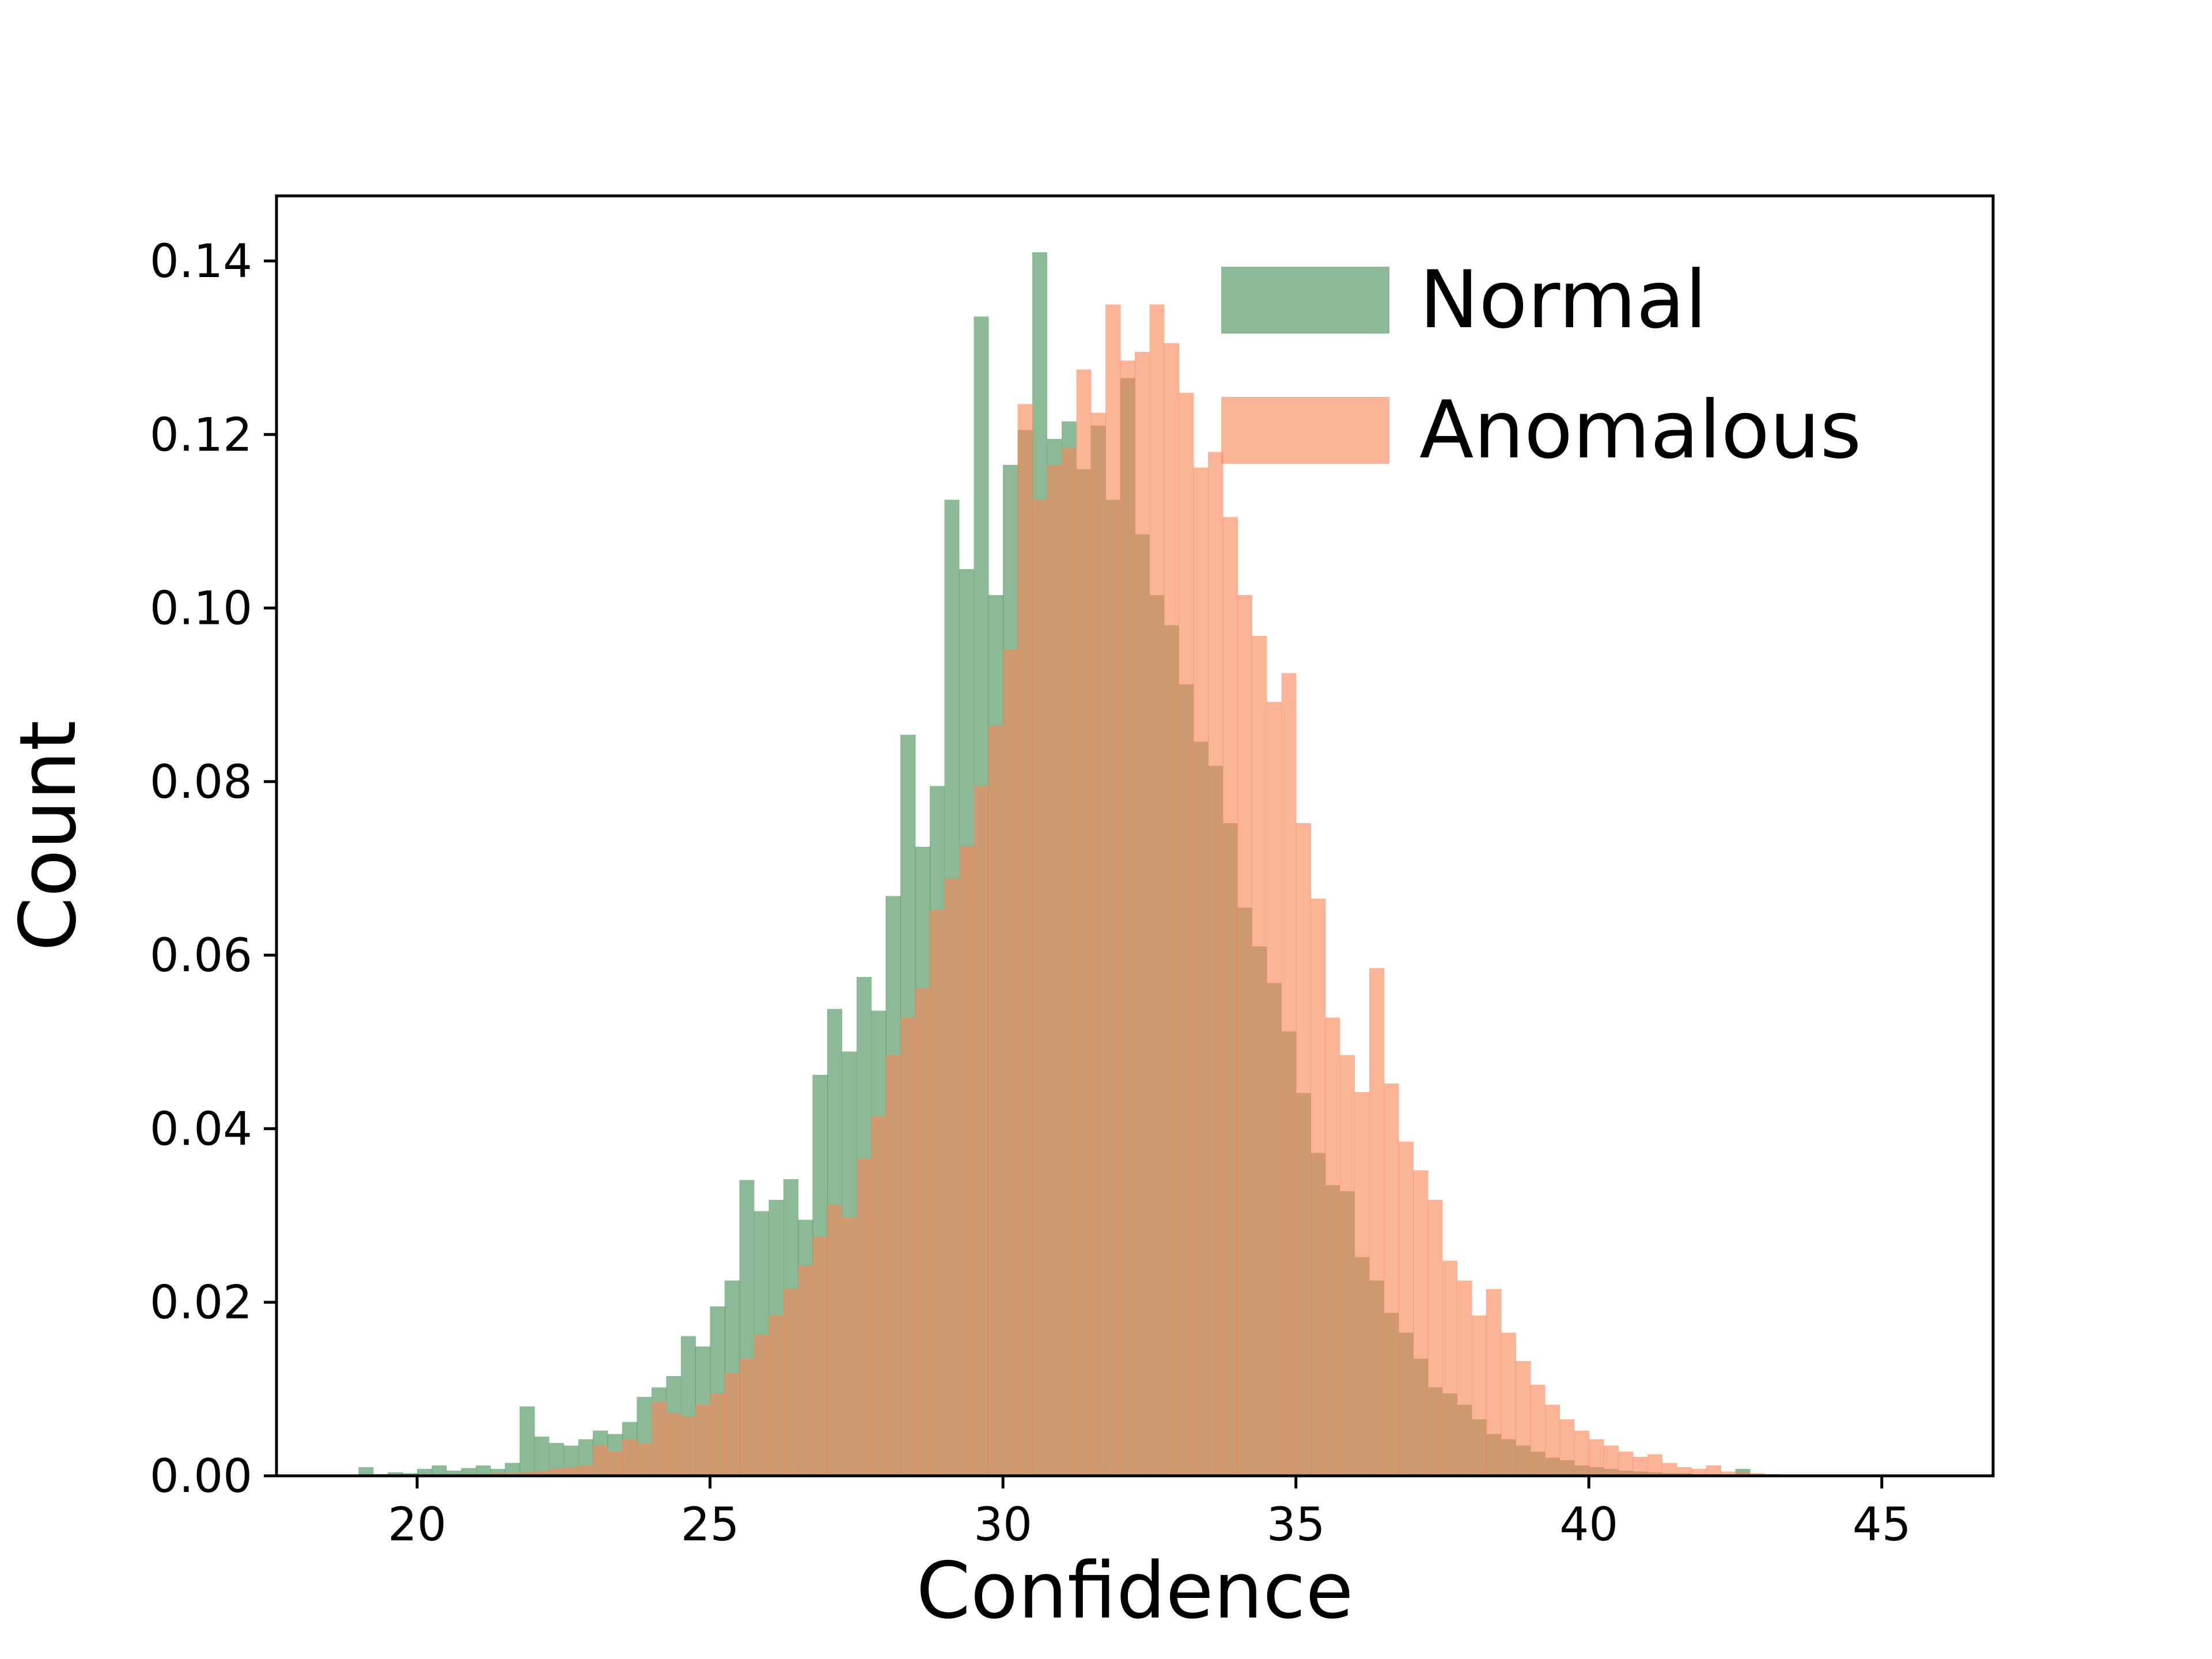 The width and height of the screenshot is (2212, 1659). Describe the element at coordinates (417, 1524) in the screenshot. I see `svg-text: 20` at that location.